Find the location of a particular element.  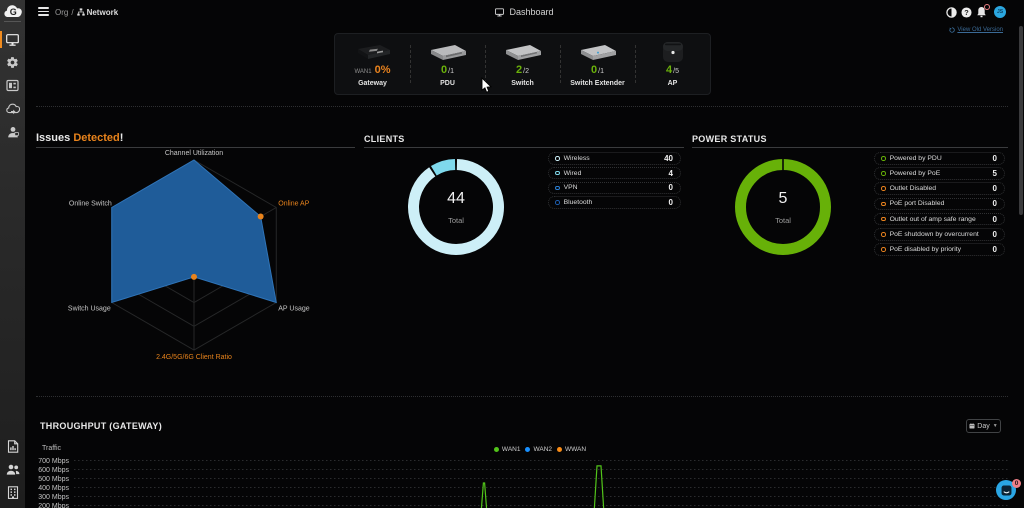

sidebar-item-users is located at coordinates (12, 469).